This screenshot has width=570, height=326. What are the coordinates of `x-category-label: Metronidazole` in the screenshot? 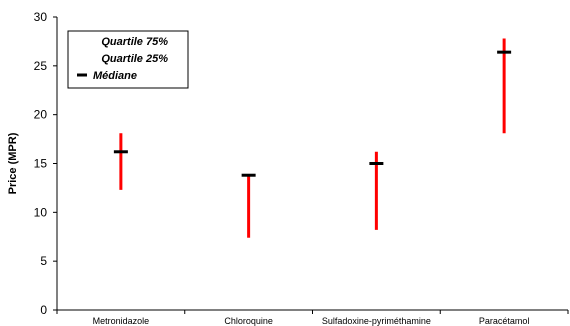 It's located at (121, 321).